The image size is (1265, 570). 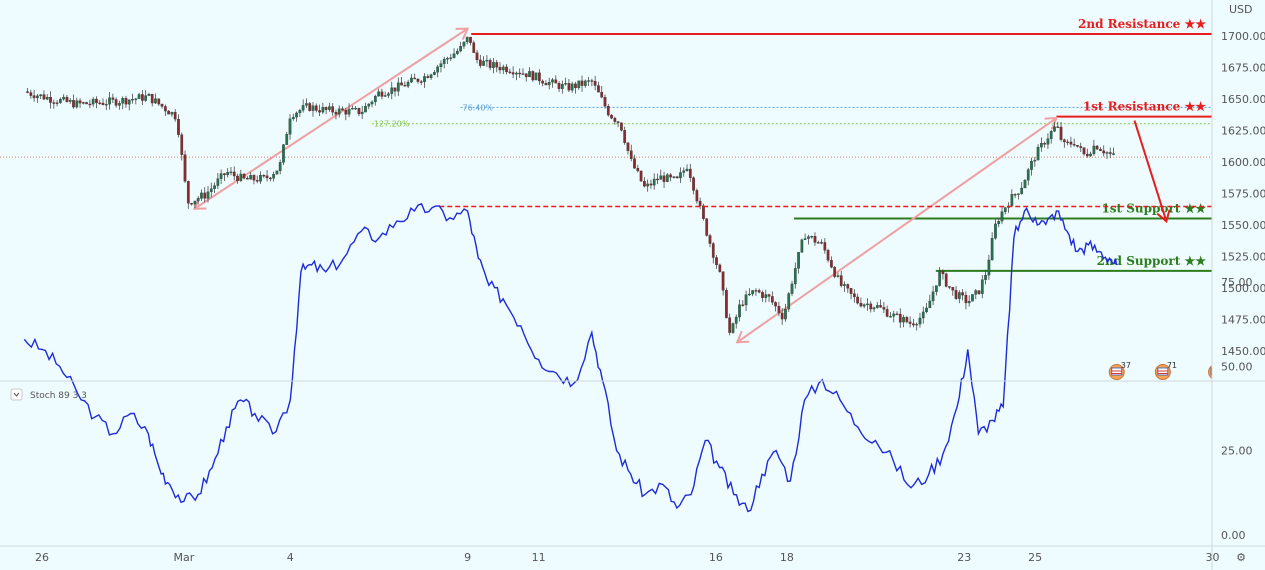 I want to click on collapse-toggle, so click(x=16, y=394).